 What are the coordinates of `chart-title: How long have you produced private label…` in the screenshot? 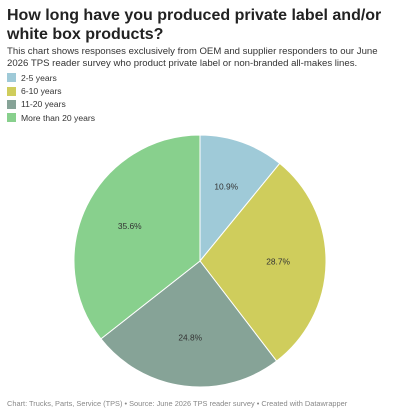 It's located at (194, 25).